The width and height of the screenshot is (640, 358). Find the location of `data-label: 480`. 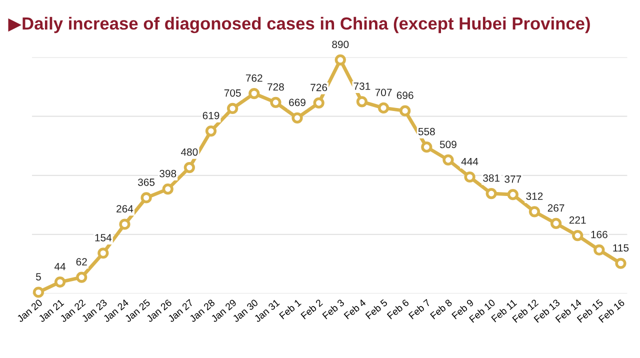

data-label: 480 is located at coordinates (189, 152).